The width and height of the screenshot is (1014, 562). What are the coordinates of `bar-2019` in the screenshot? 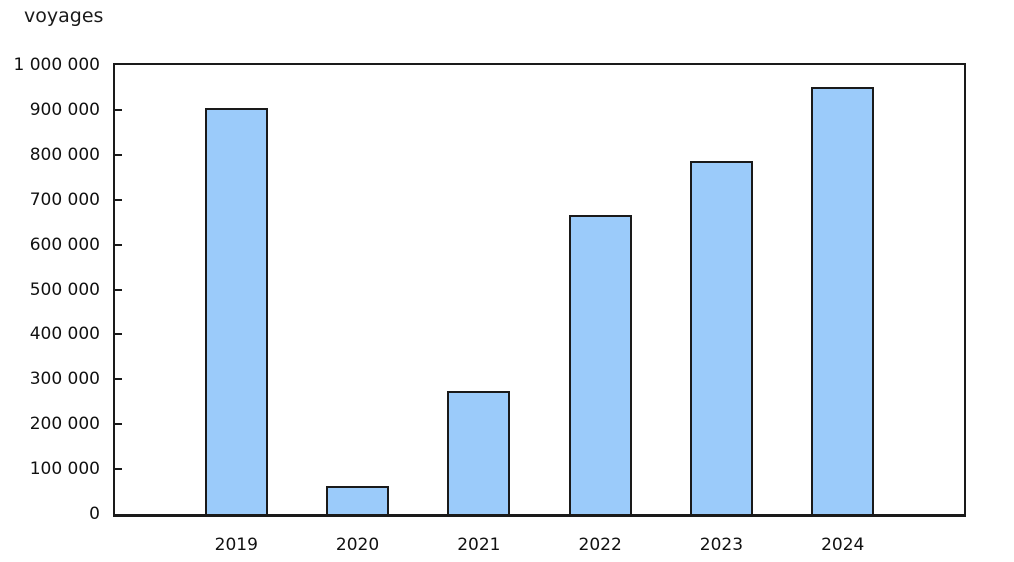 It's located at (236, 310).